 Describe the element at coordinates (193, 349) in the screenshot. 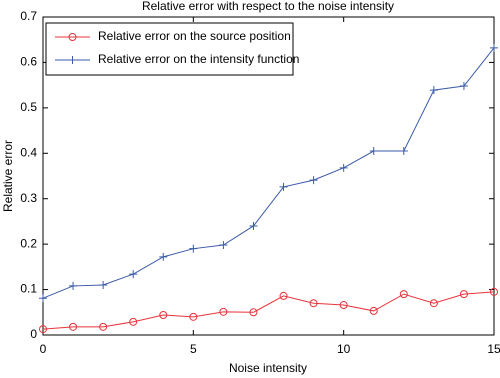

I see `x-tick-label: 5` at that location.